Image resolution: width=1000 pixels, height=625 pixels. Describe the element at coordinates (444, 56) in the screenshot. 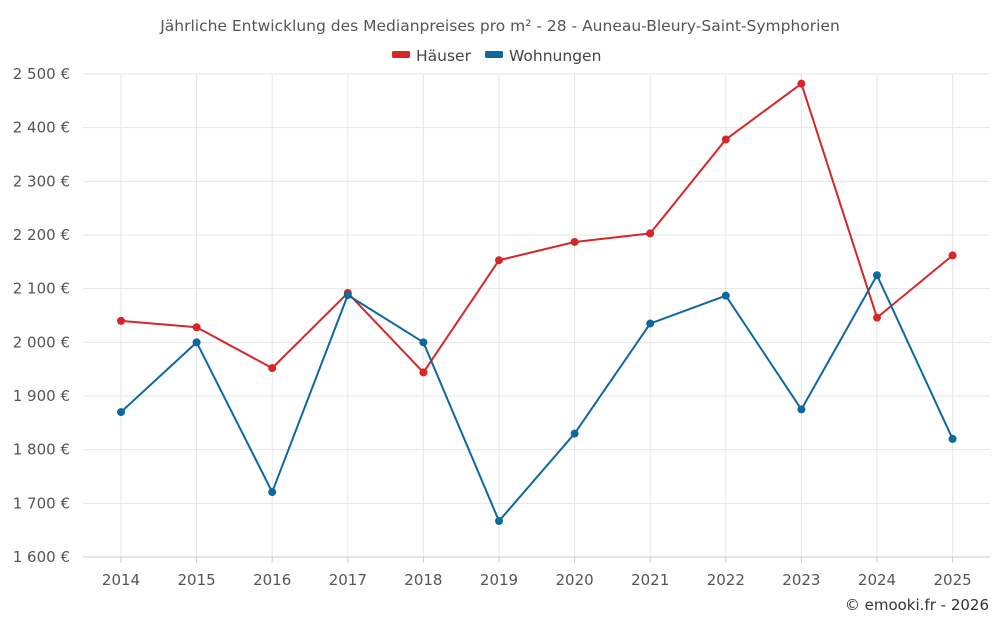

I see `legend-label-haeuser: Häuser` at that location.